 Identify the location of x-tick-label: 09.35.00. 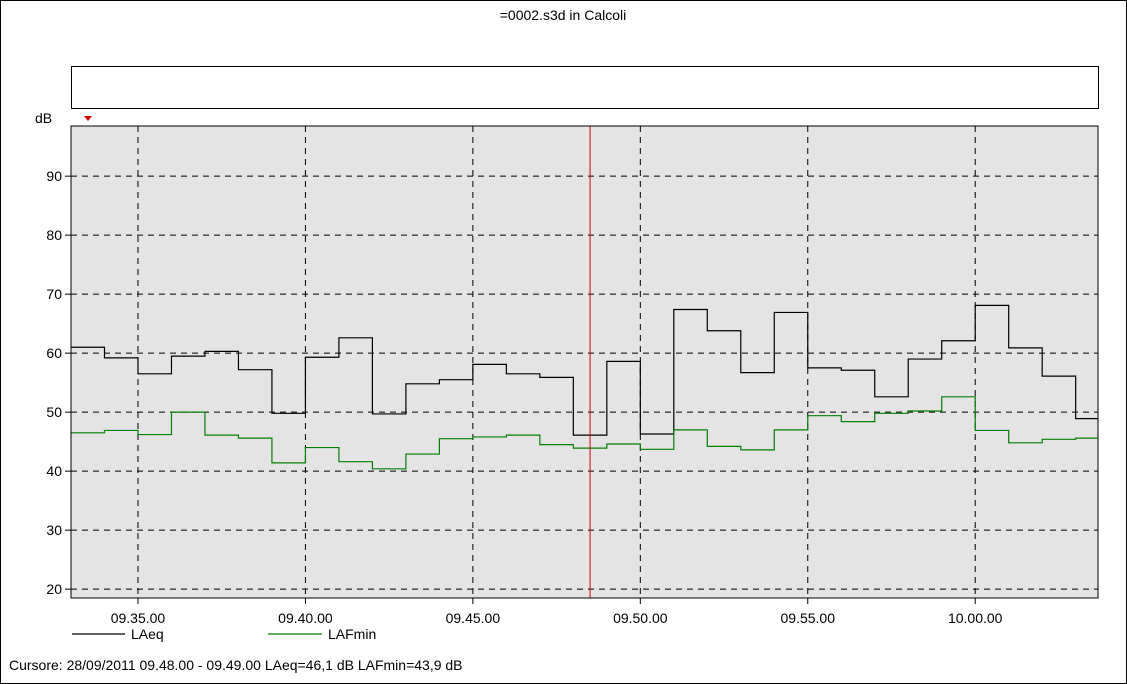
(138, 618).